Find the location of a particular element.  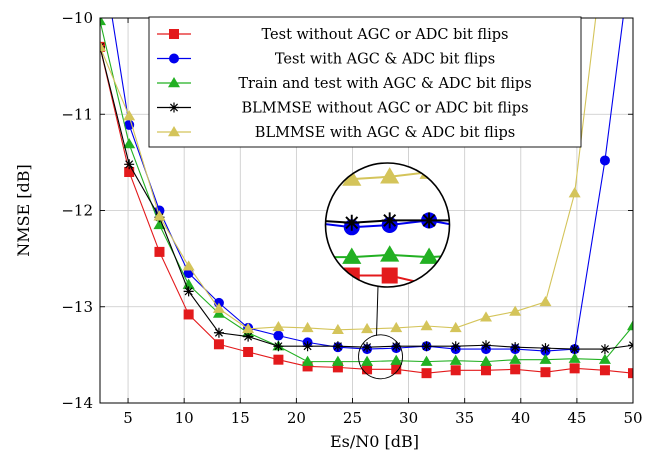

x-tick-label: 20 is located at coordinates (296, 418).